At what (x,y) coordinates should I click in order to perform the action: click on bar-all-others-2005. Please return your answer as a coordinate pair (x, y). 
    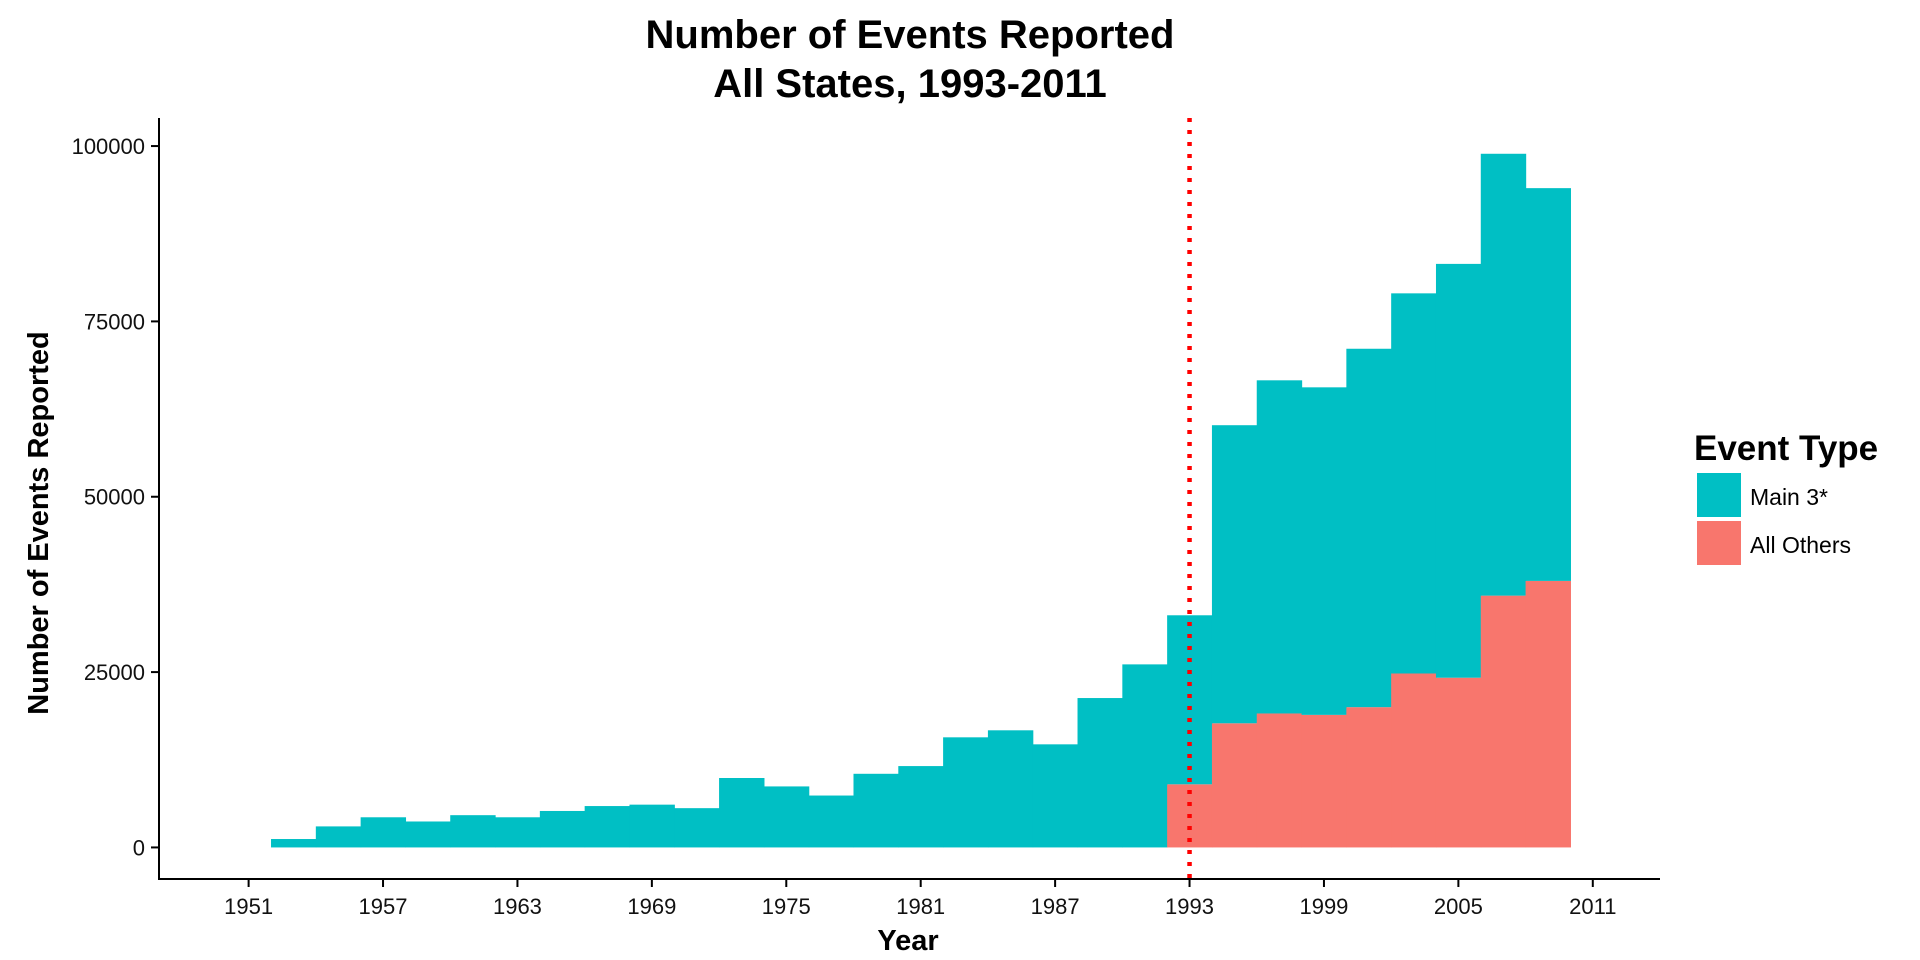
    Looking at the image, I should click on (1458, 762).